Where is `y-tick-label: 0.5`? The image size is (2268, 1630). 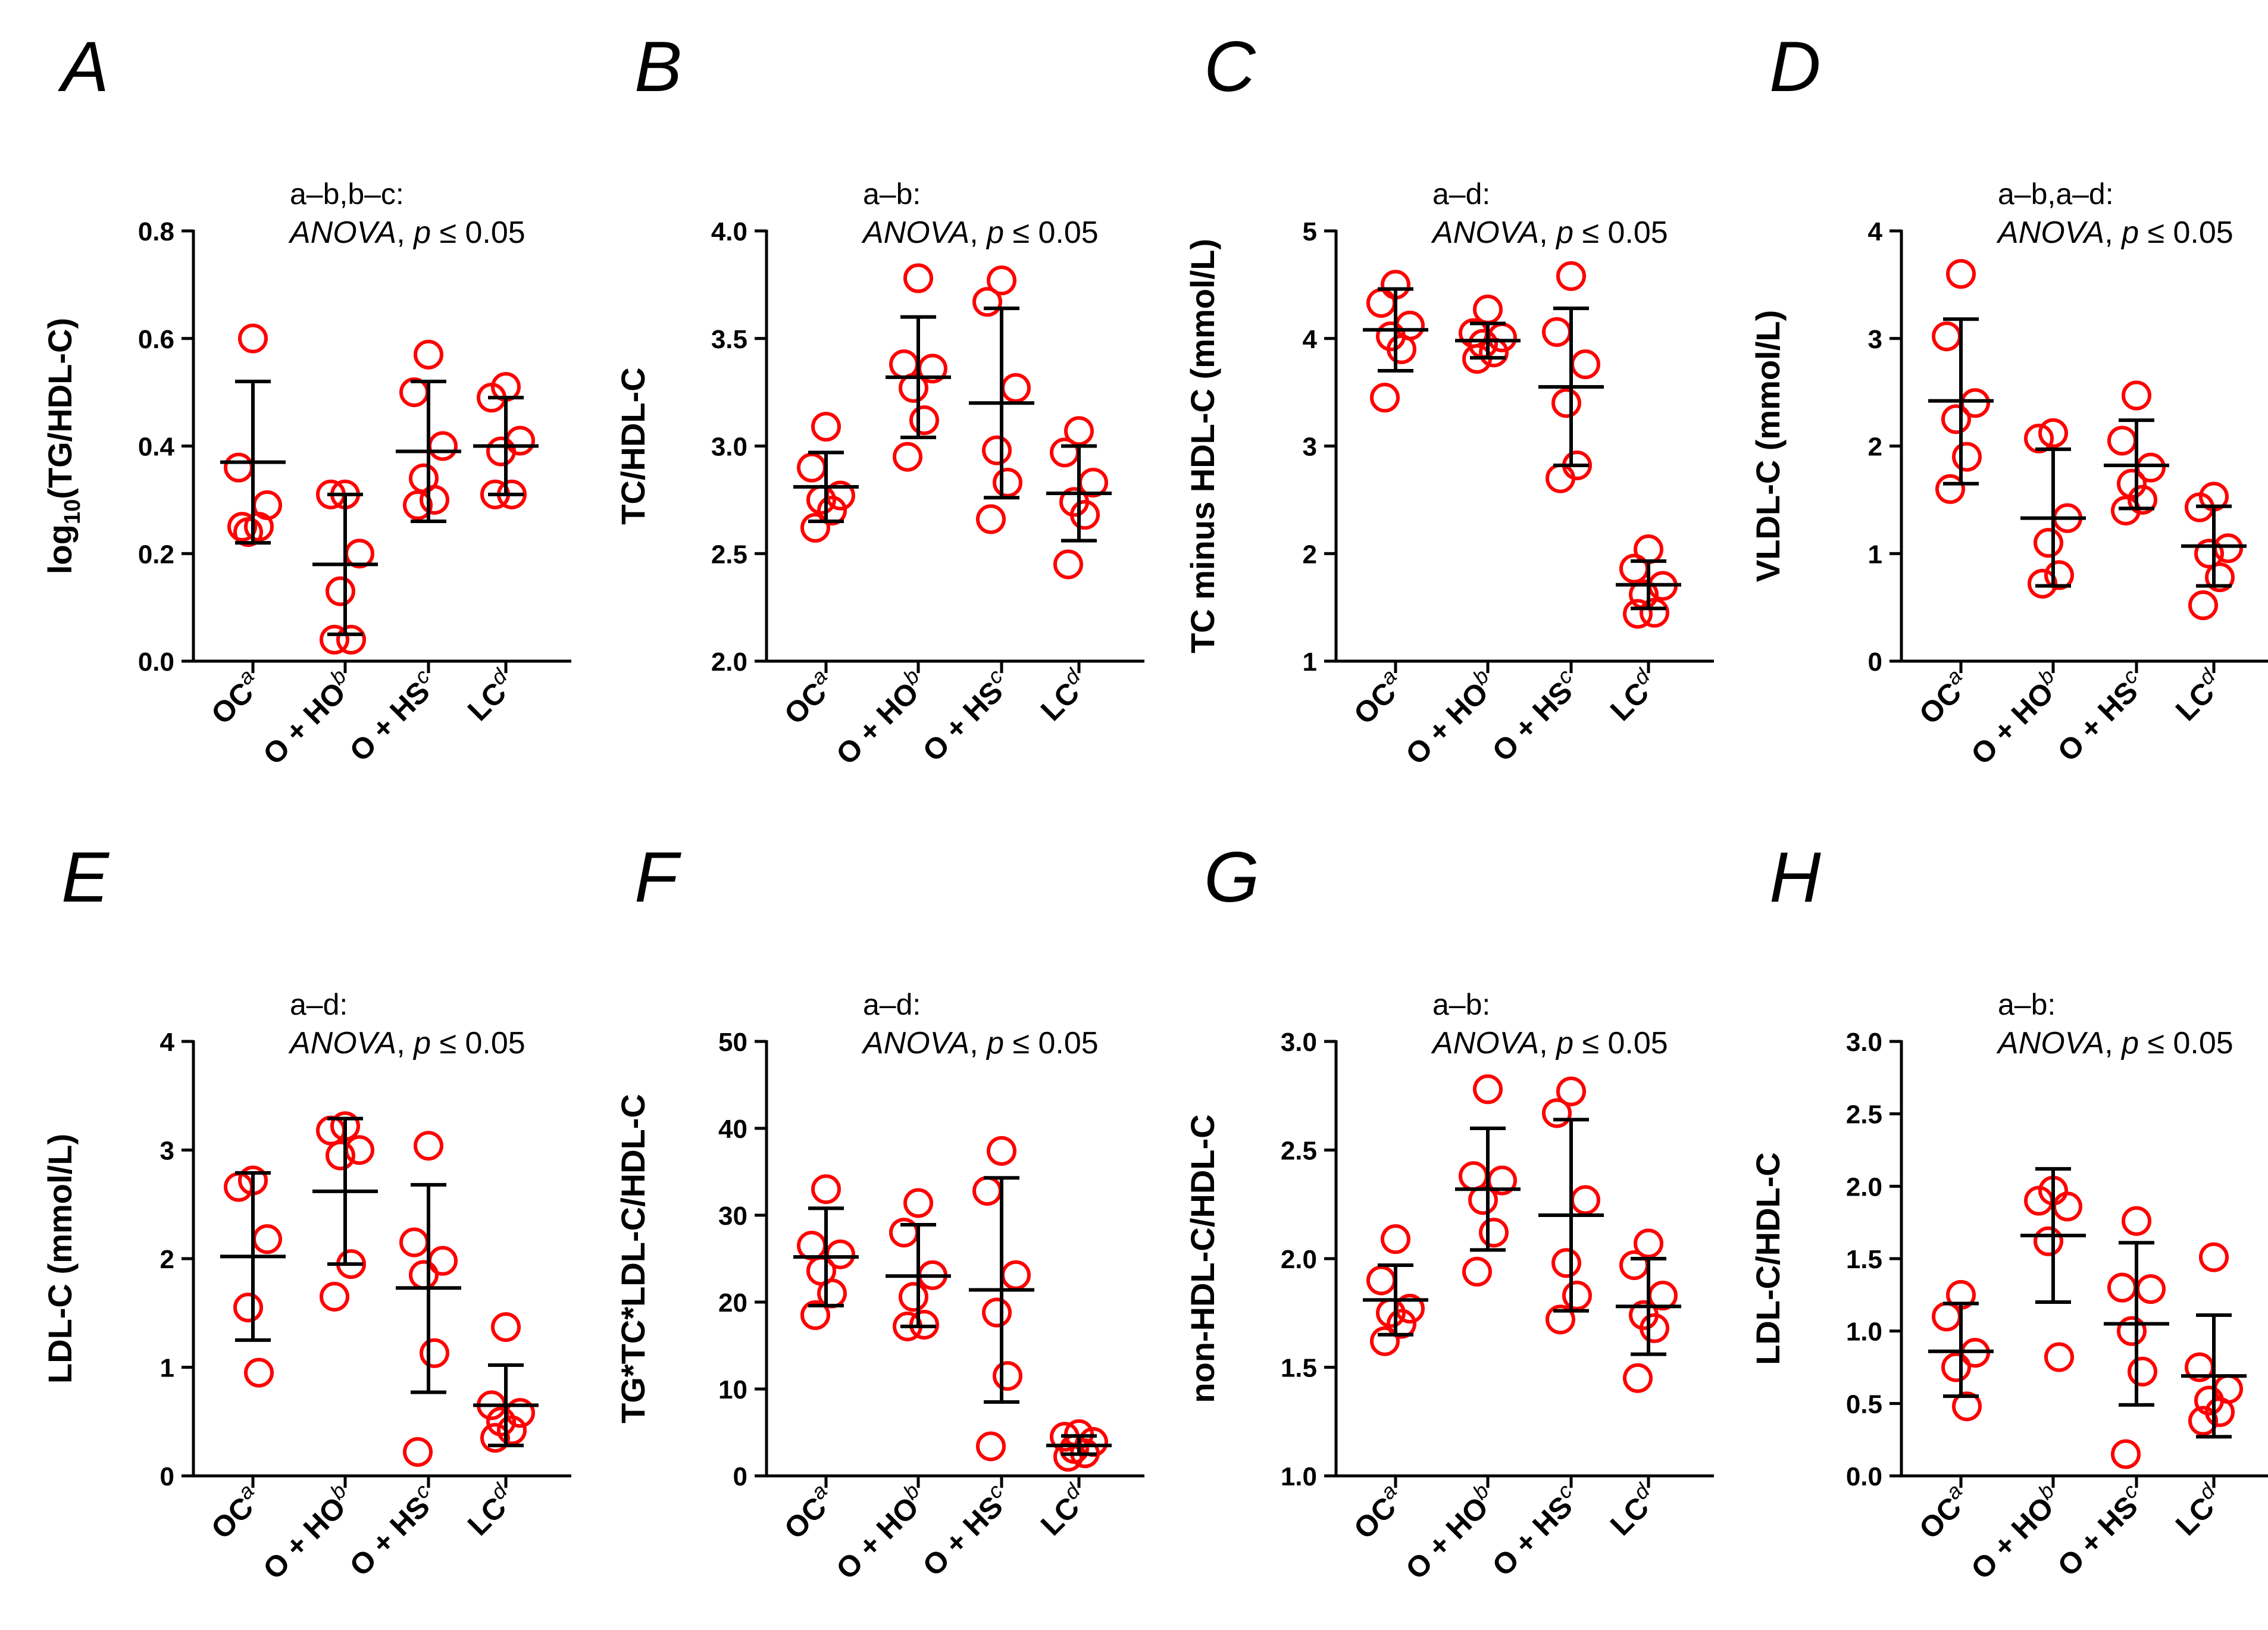
y-tick-label: 0.5 is located at coordinates (1864, 1404).